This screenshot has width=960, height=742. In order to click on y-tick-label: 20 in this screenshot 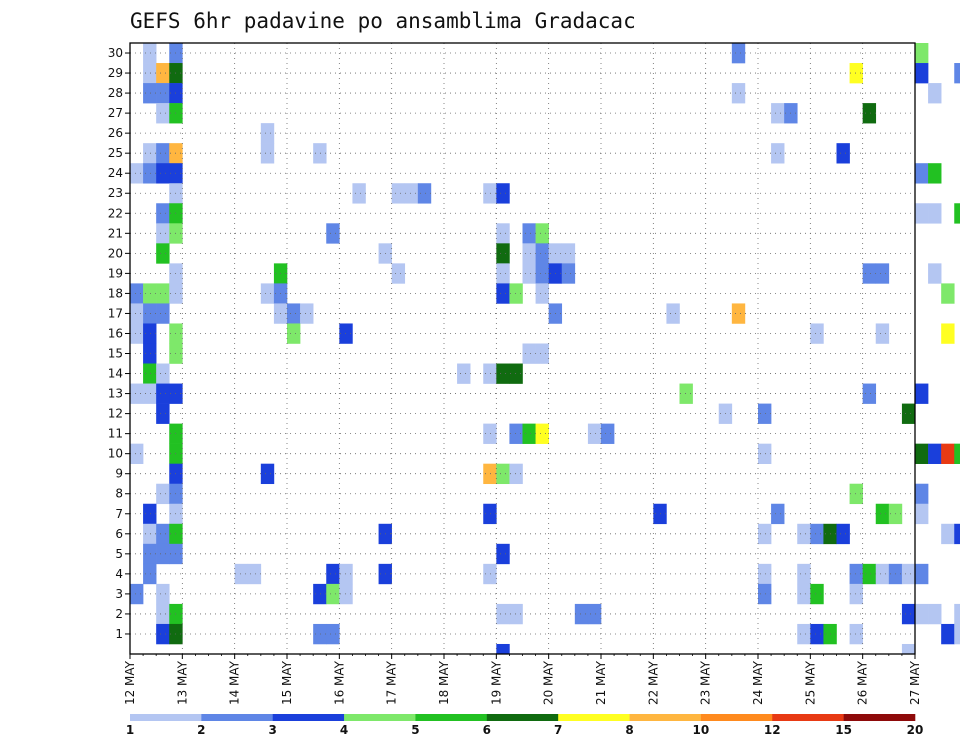, I will do `click(115, 253)`.